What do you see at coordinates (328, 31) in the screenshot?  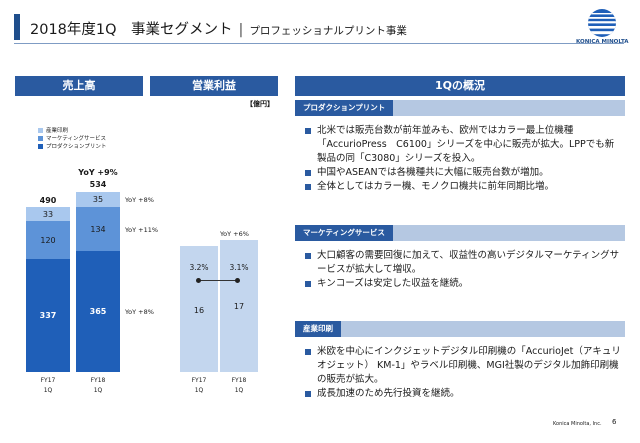 I see `page-title-sub: プロフェッショナルプリント事業` at bounding box center [328, 31].